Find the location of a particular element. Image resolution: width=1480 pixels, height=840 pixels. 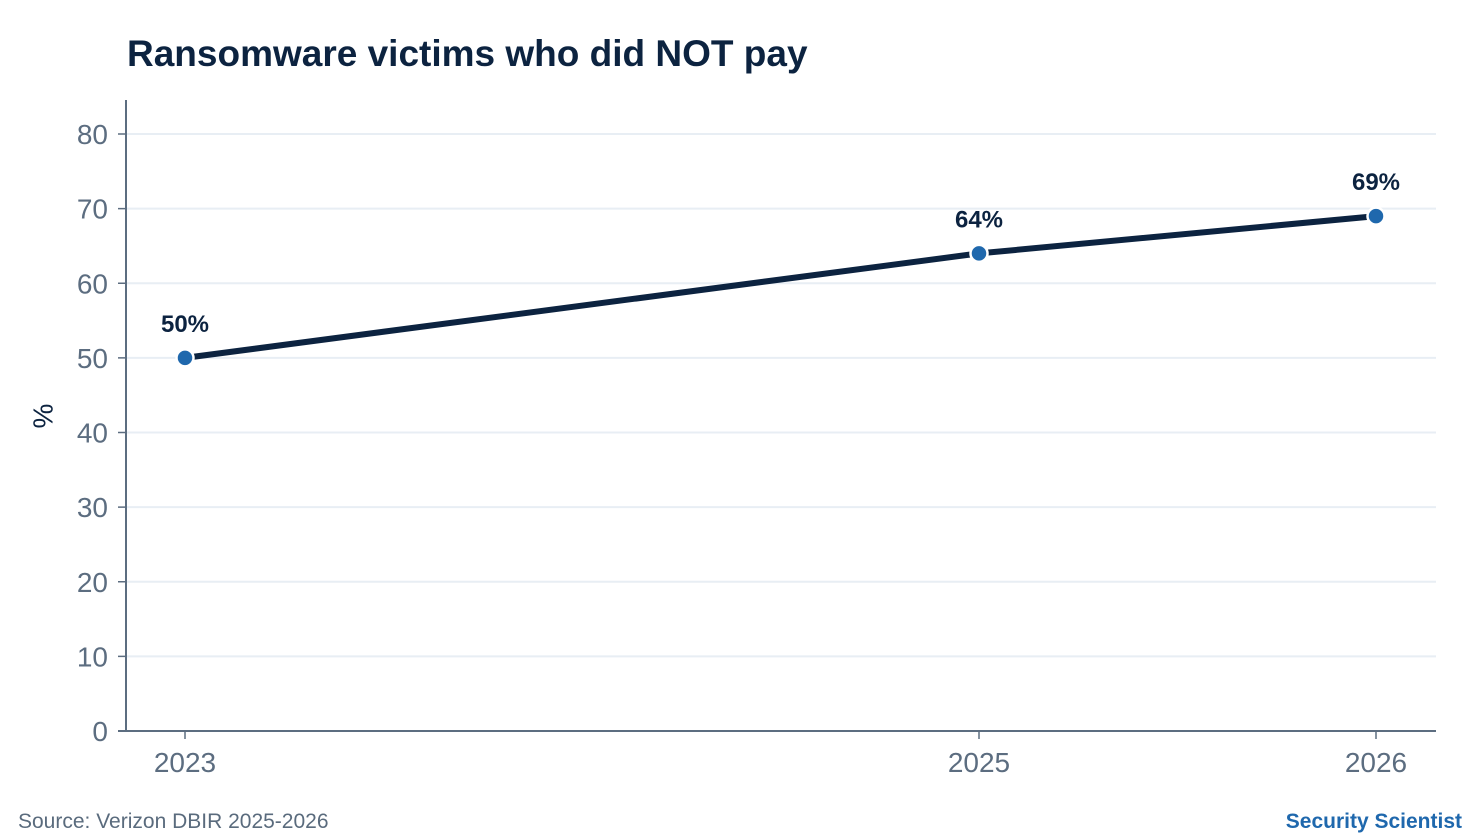

x-tick-label: 2026 is located at coordinates (1376, 762).